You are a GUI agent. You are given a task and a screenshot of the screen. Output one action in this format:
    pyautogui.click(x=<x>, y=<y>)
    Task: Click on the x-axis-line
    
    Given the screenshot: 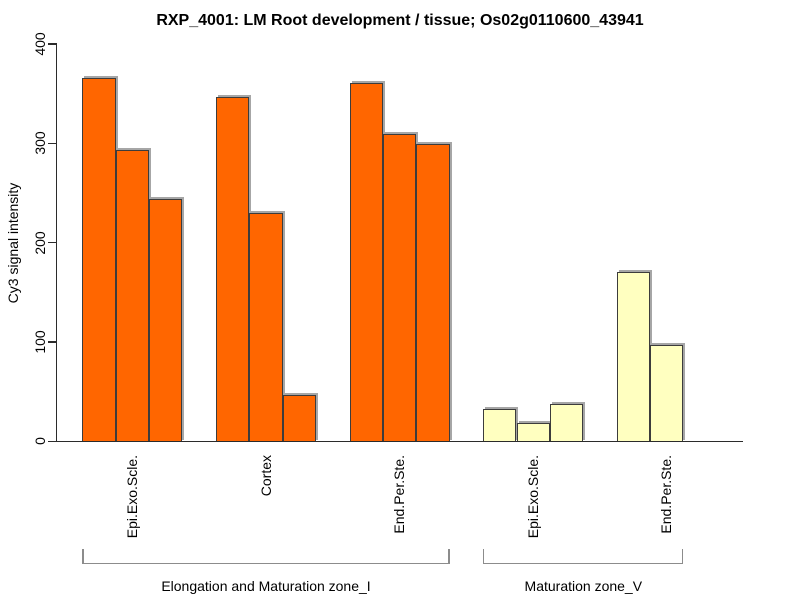 What is the action you would take?
    pyautogui.click(x=399, y=441)
    